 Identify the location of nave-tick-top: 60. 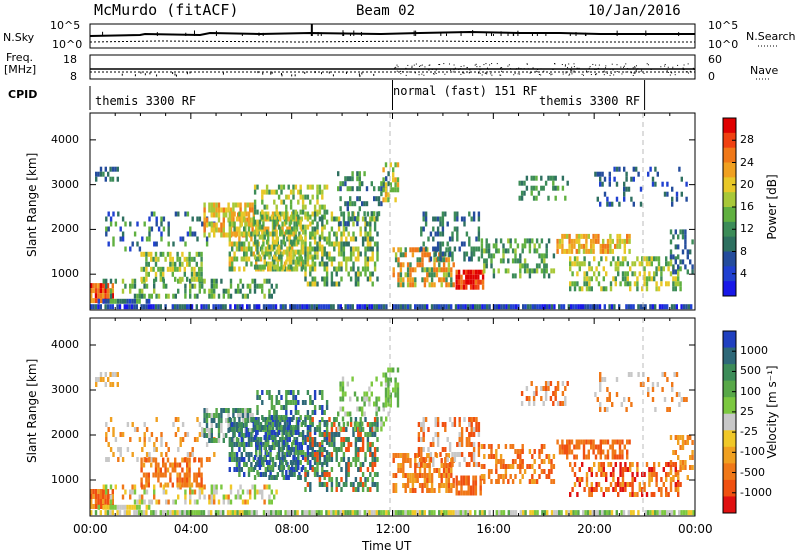
(715, 59).